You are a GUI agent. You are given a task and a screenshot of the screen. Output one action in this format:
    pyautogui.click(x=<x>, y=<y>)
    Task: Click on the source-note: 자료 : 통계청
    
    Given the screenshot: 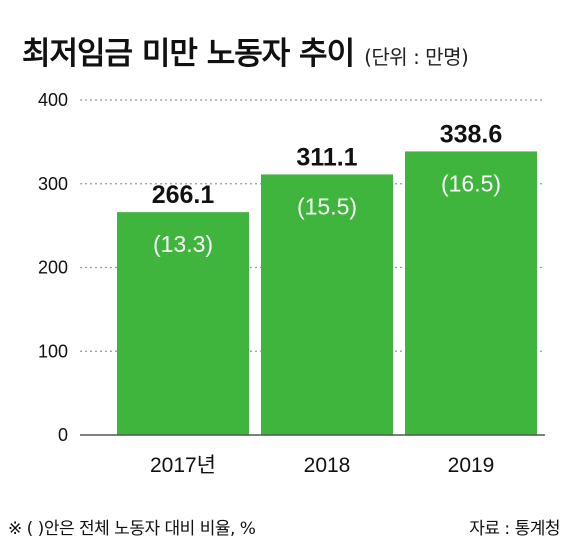 What is the action you would take?
    pyautogui.click(x=514, y=529)
    